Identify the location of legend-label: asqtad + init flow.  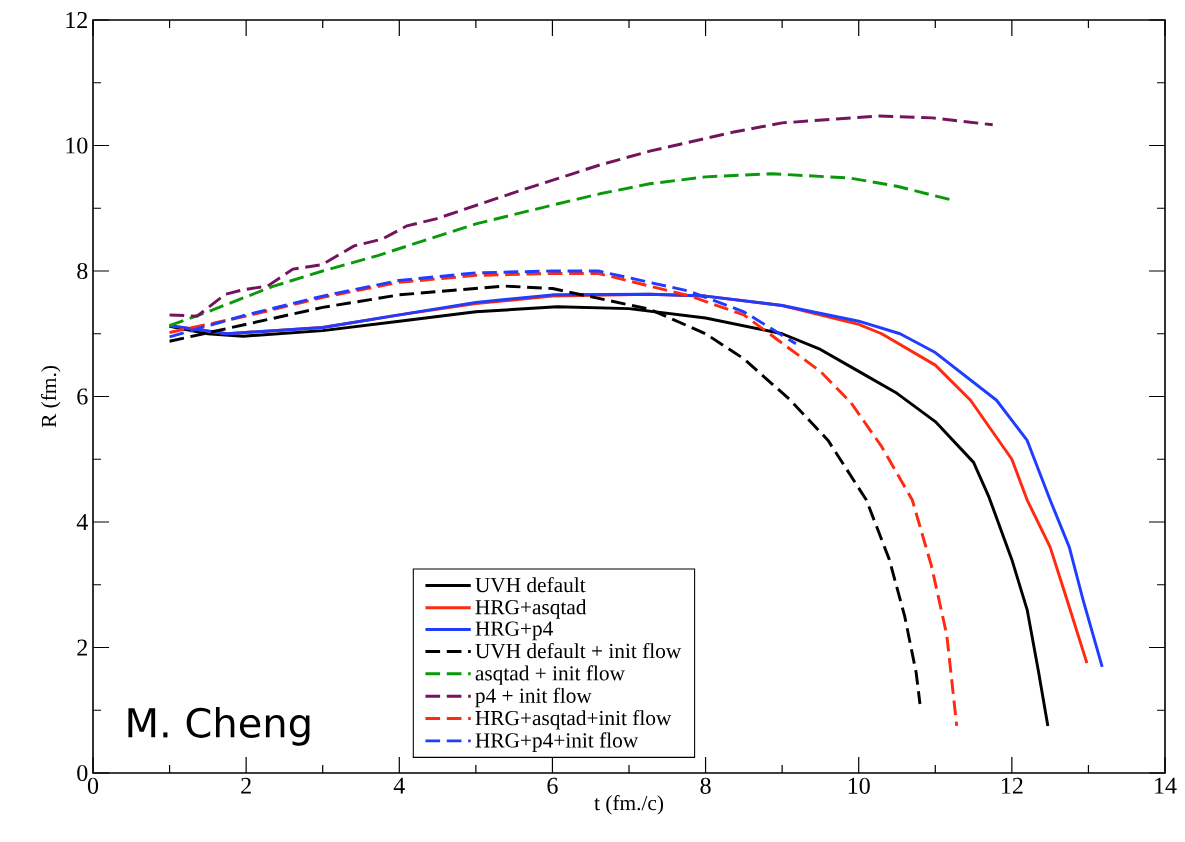
(550, 675).